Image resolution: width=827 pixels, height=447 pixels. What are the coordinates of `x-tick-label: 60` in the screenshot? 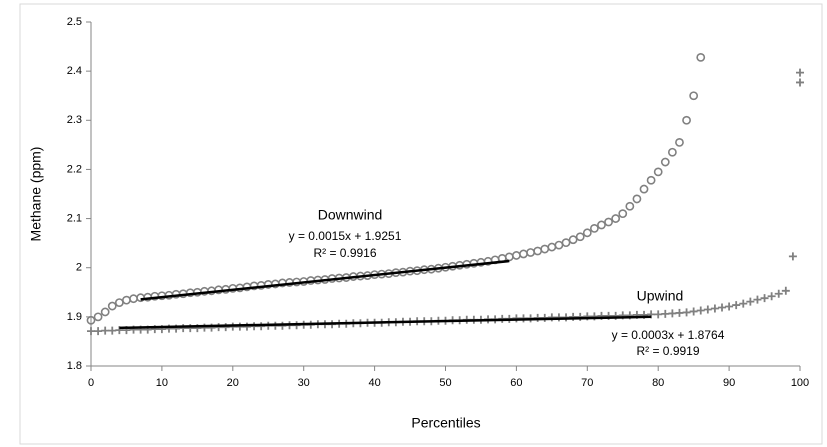 It's located at (516, 383).